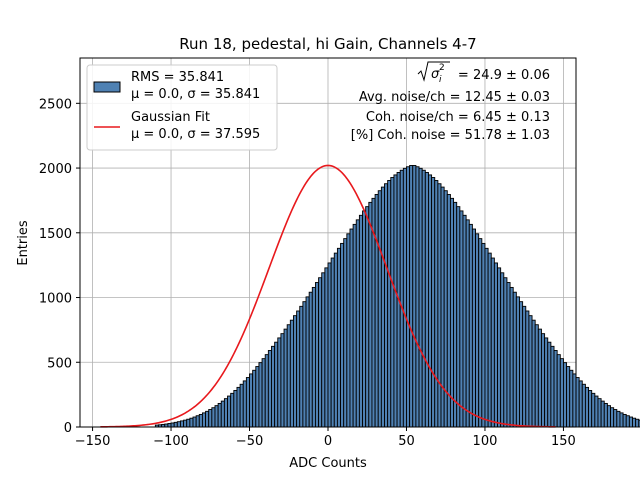 This screenshot has width=640, height=480. I want to click on coh-percent-annotation: [%] Coh. noise = 51.78 ± 1.03, so click(450, 135).